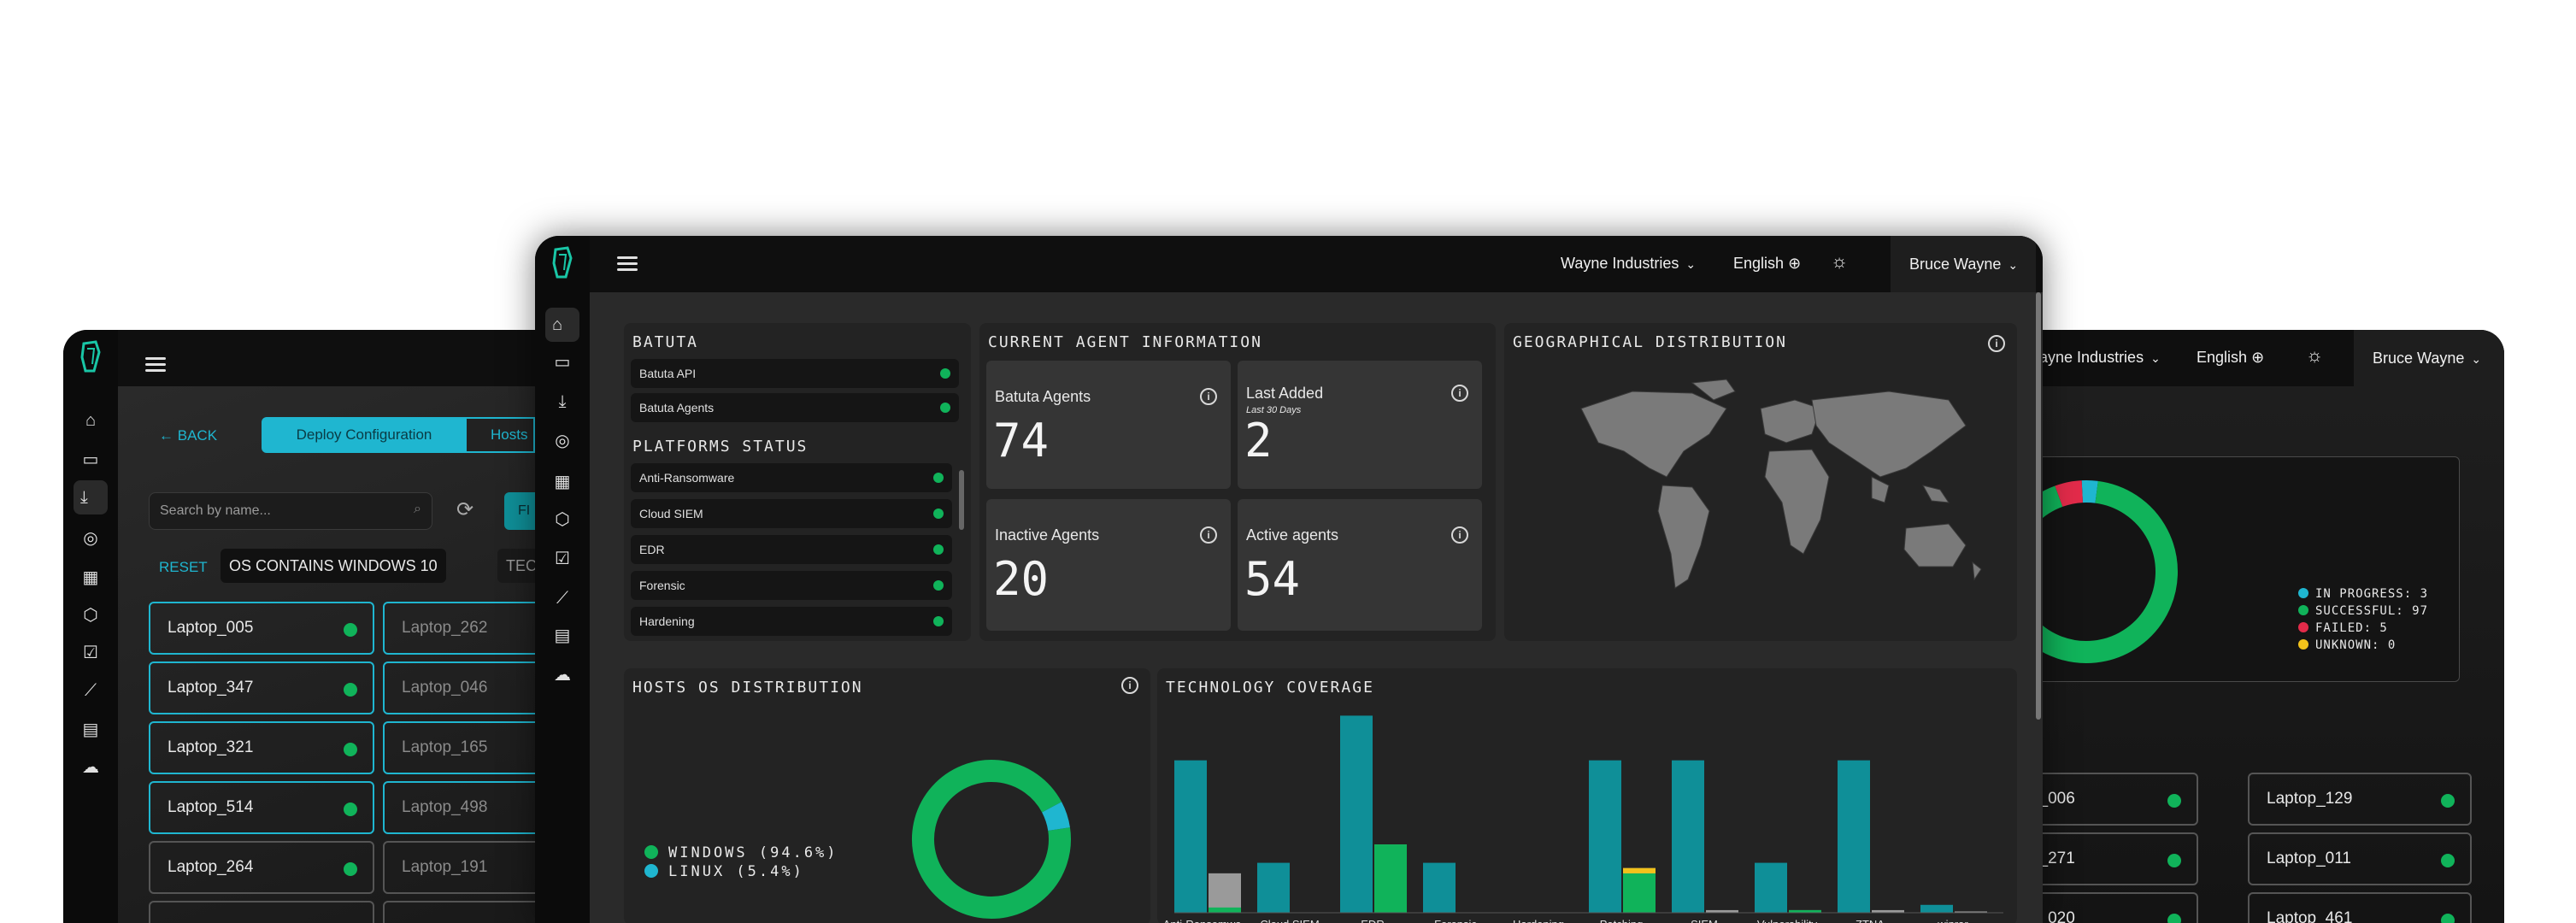  I want to click on search-input: Search by name... ⌕, so click(290, 511).